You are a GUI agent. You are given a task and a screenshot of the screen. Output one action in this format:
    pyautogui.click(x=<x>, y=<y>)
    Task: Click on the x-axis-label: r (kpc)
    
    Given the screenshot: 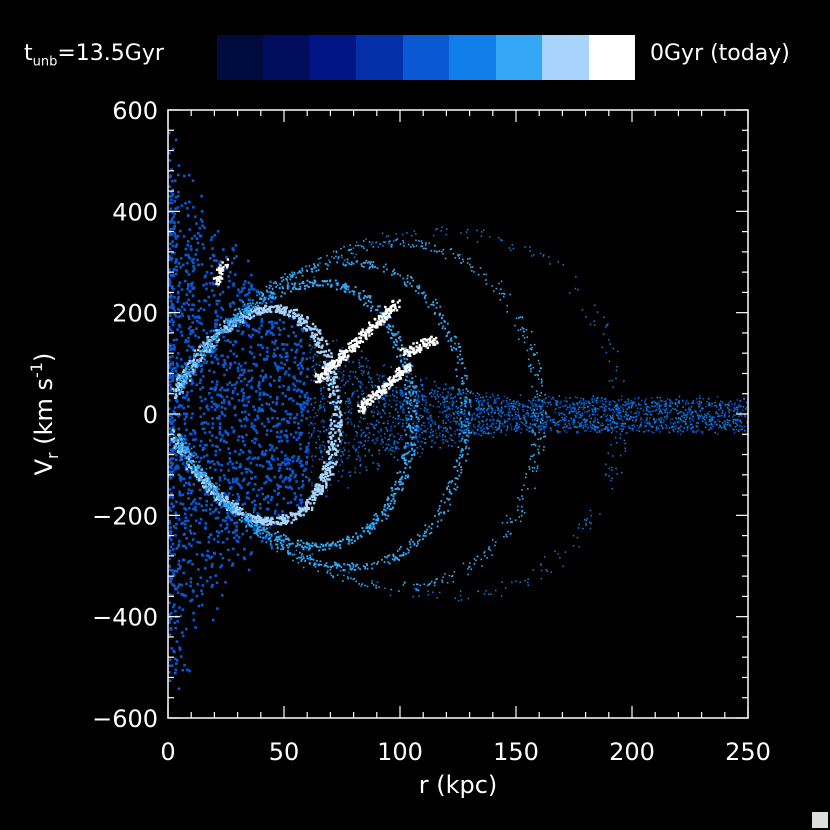 What is the action you would take?
    pyautogui.click(x=458, y=785)
    